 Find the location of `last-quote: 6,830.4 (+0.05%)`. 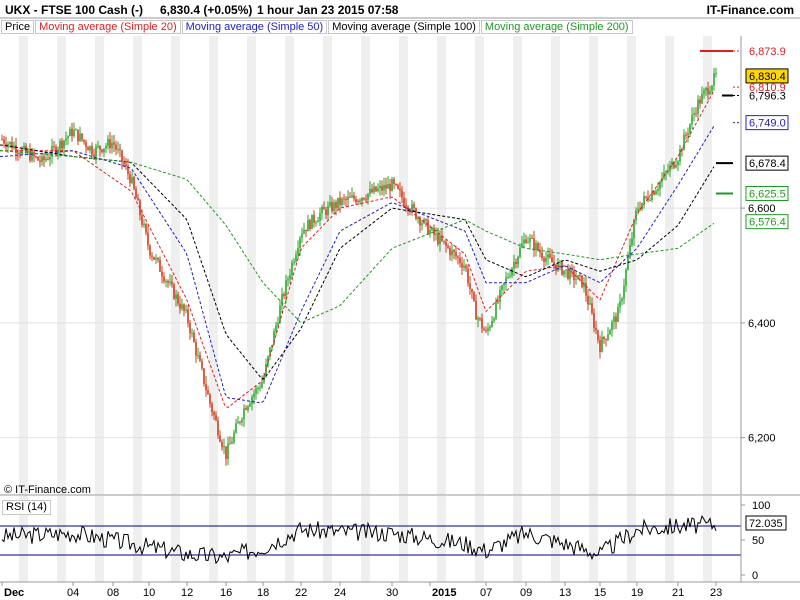

last-quote: 6,830.4 (+0.05%) is located at coordinates (206, 10).